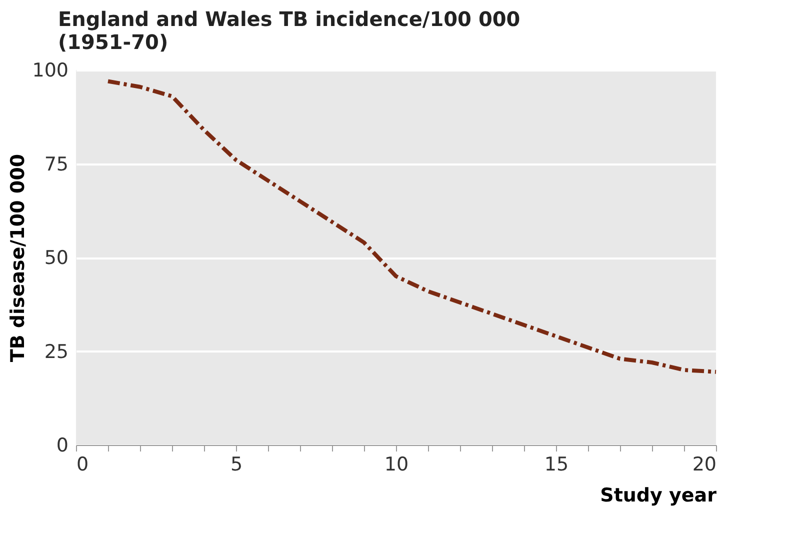 The image size is (787, 555). What do you see at coordinates (113, 42) in the screenshot?
I see `chart-subtitle: (1951-70)` at bounding box center [113, 42].